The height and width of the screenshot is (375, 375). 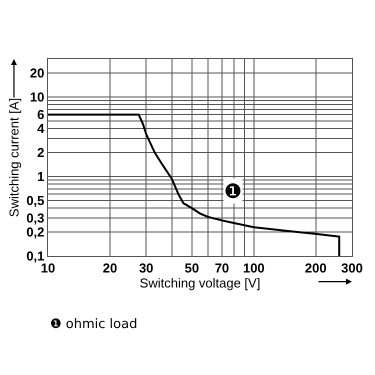 I want to click on y-tick-label: 0,1, so click(x=35, y=256).